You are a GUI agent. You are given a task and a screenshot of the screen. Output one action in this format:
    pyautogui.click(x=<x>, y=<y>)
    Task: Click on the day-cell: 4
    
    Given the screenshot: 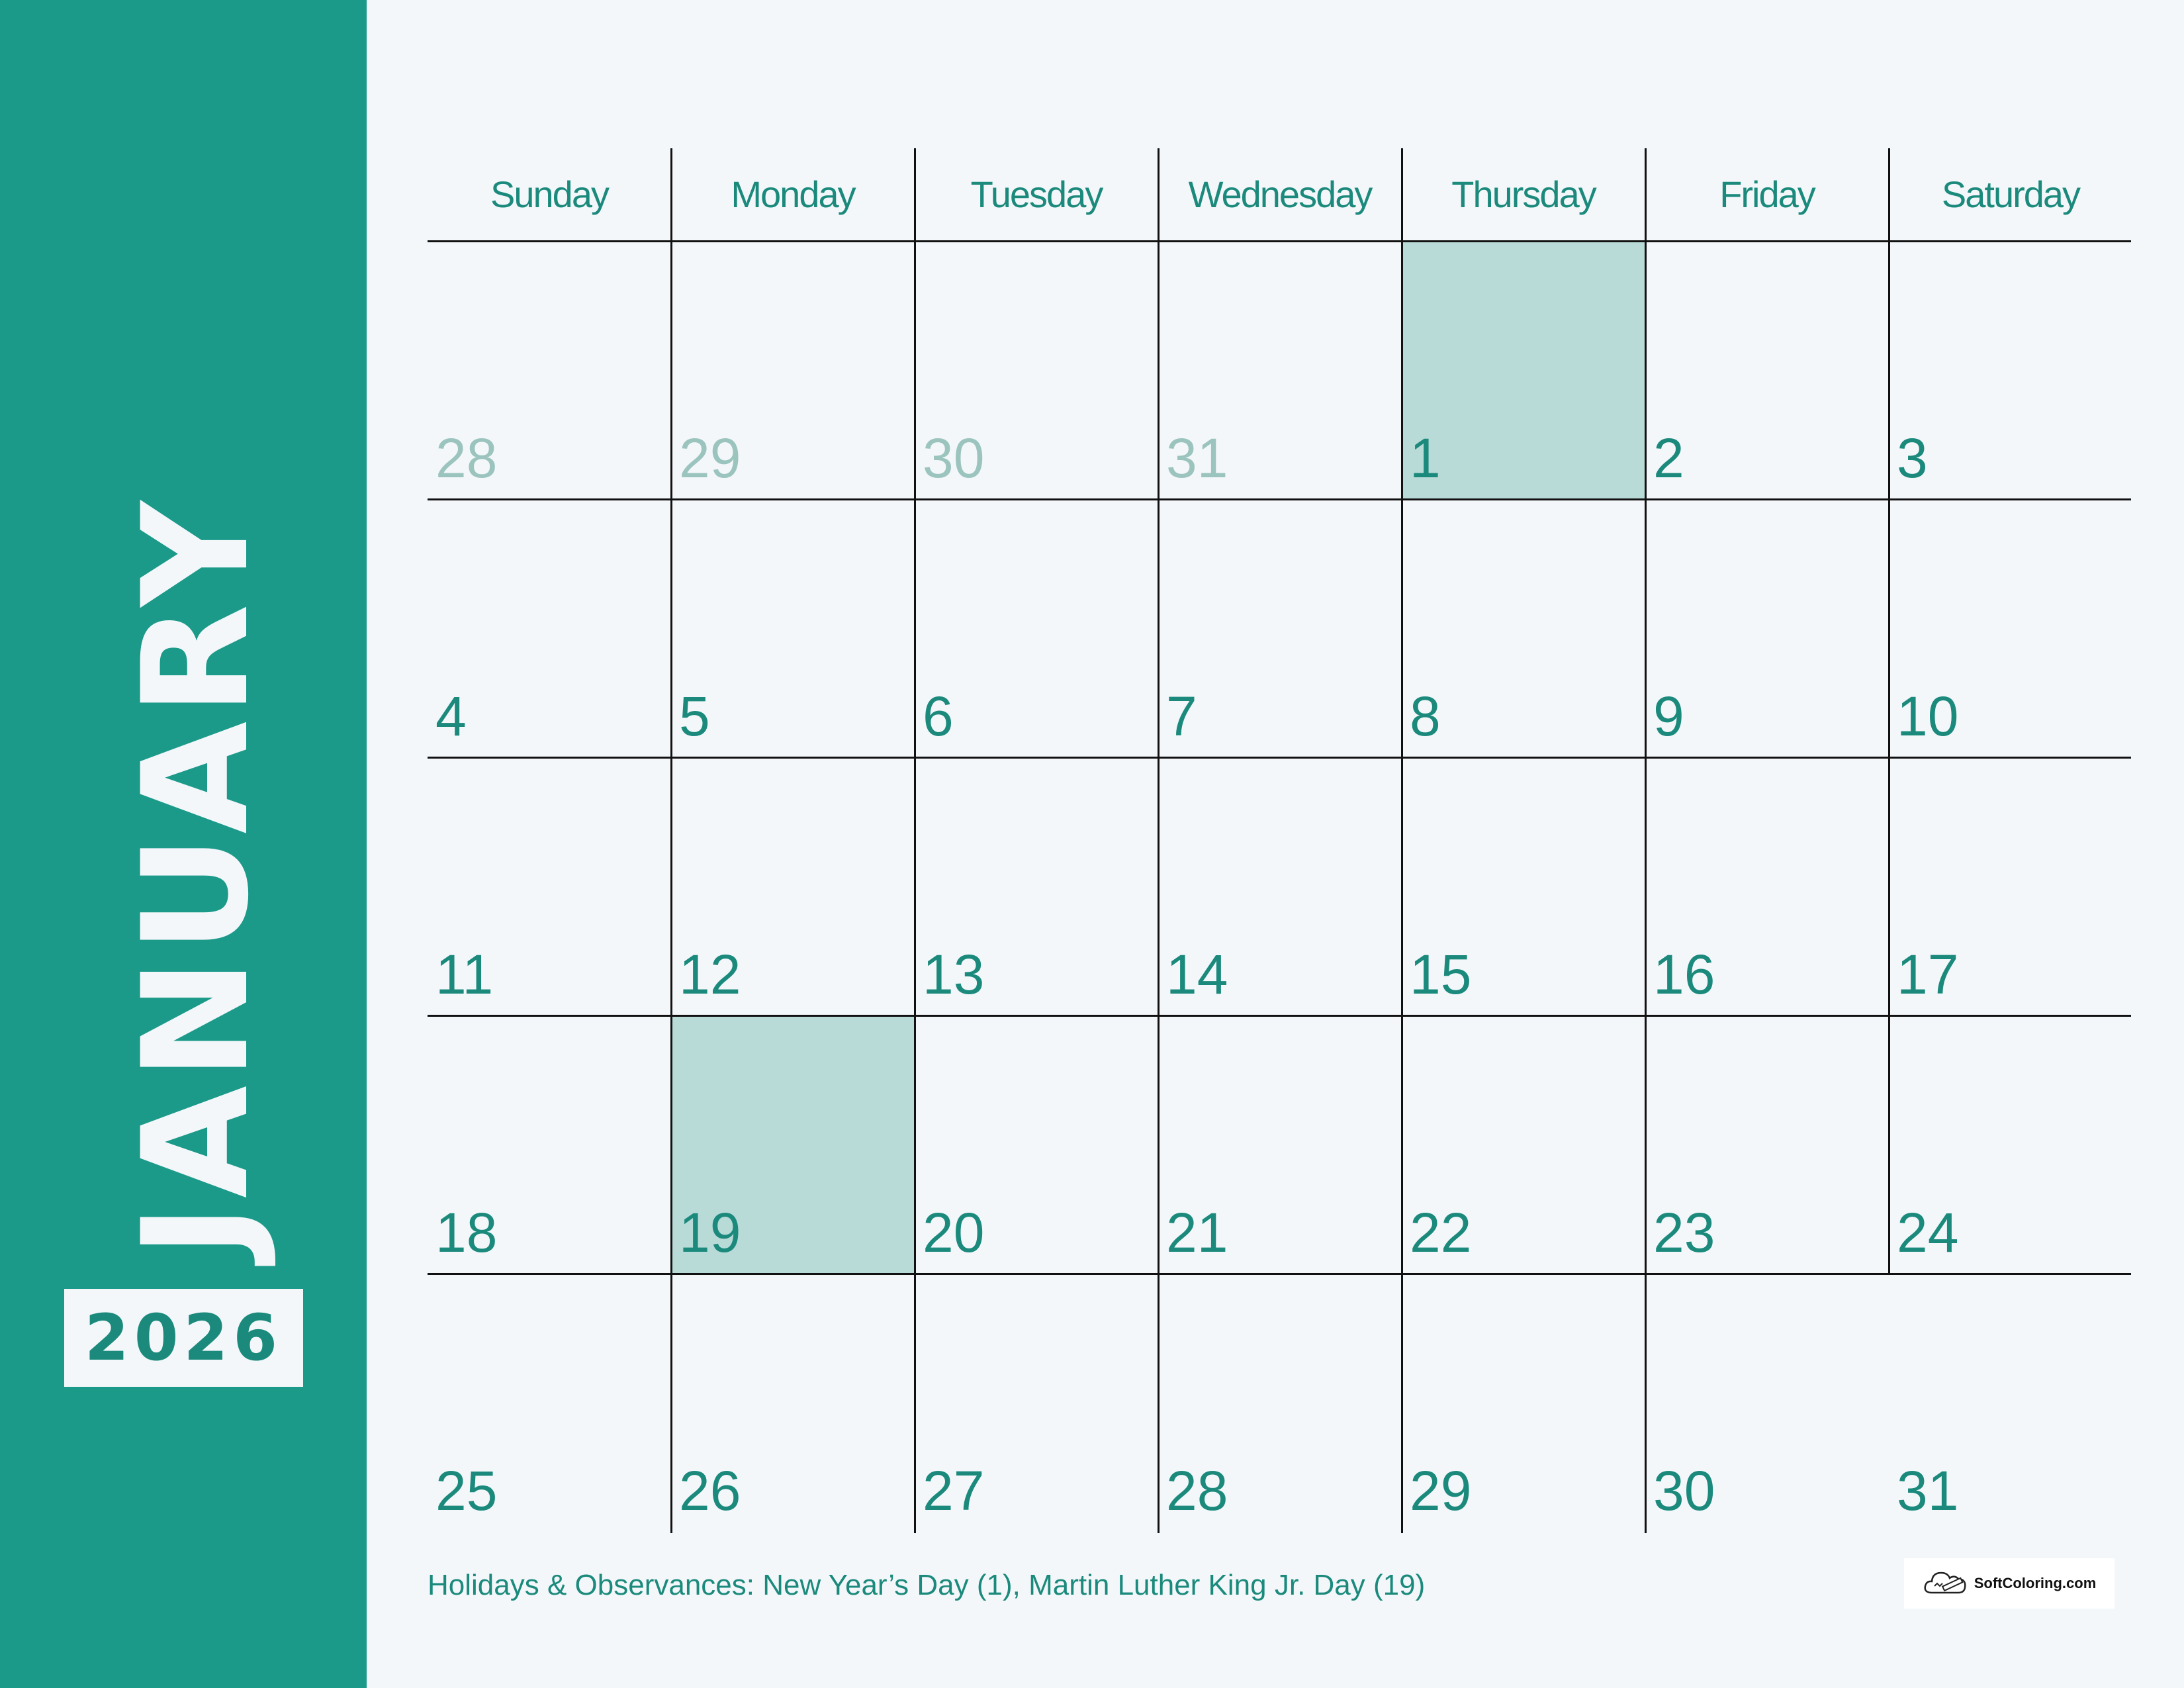 What is the action you would take?
    pyautogui.click(x=549, y=628)
    